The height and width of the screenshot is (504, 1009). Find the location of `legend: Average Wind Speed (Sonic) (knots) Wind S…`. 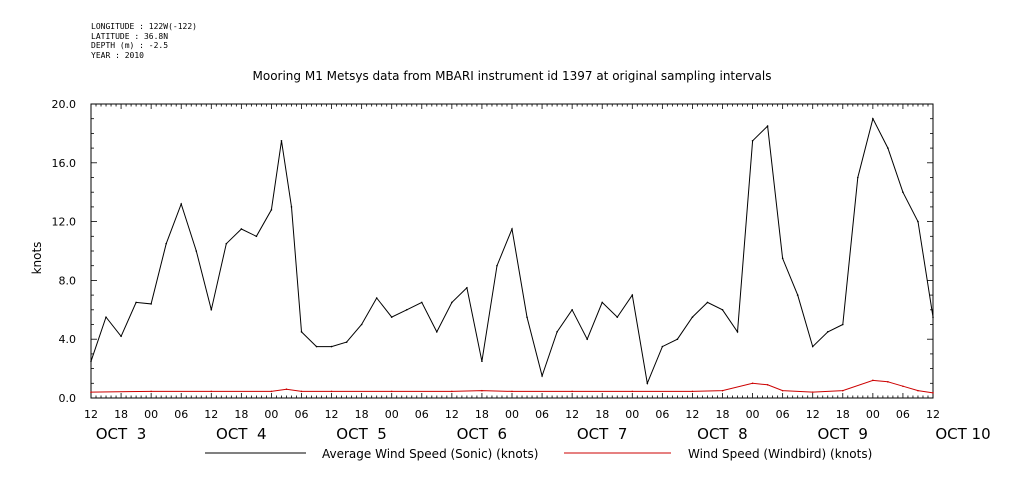

legend: Average Wind Speed (Sonic) (knots) Wind S… is located at coordinates (538, 454).